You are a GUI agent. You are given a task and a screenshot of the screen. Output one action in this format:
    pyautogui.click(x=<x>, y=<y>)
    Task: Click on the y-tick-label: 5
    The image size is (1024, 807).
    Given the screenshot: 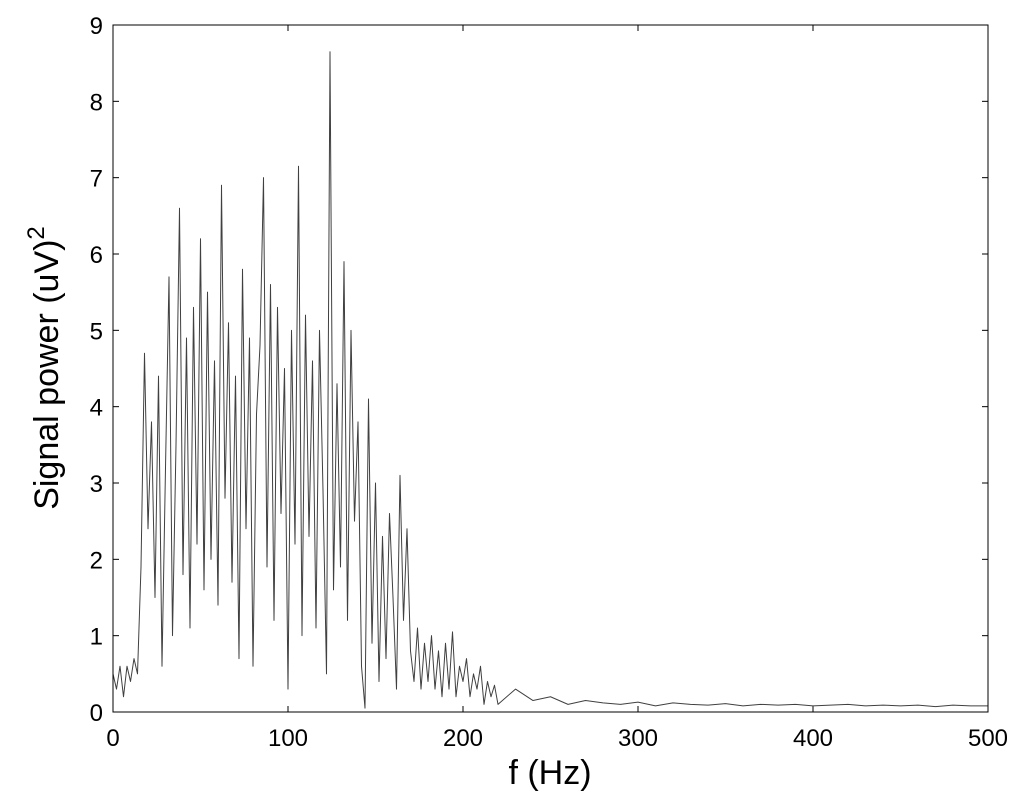 What is the action you would take?
    pyautogui.click(x=96, y=331)
    